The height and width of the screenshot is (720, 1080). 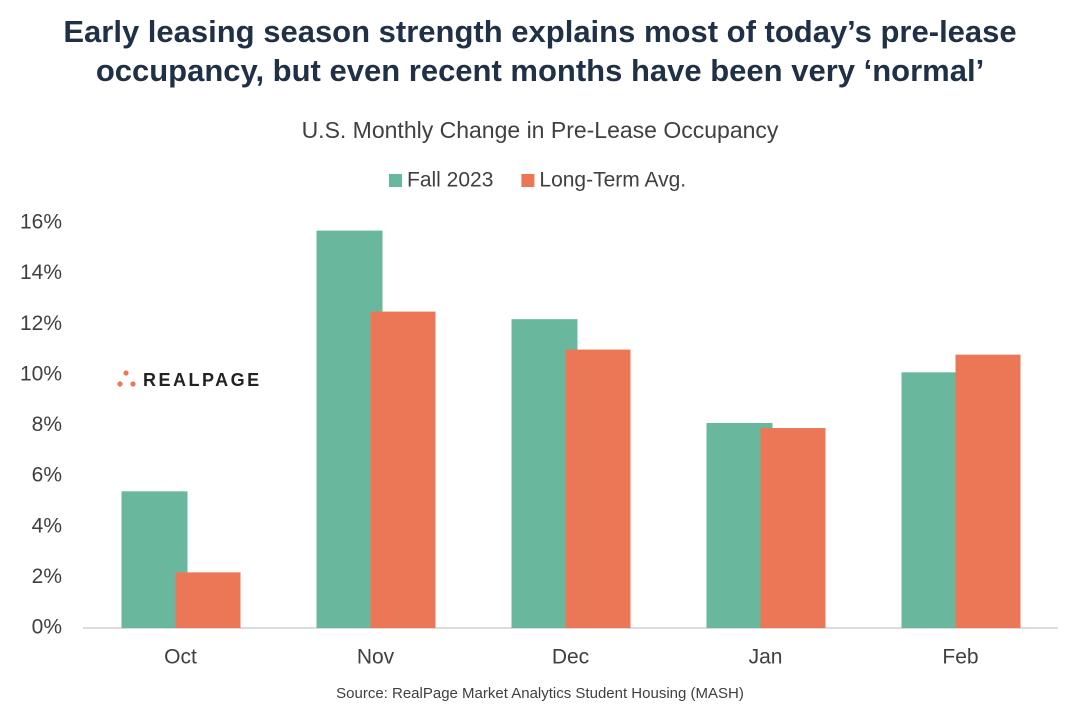 What do you see at coordinates (41, 222) in the screenshot?
I see `y-tick-label: 16%` at bounding box center [41, 222].